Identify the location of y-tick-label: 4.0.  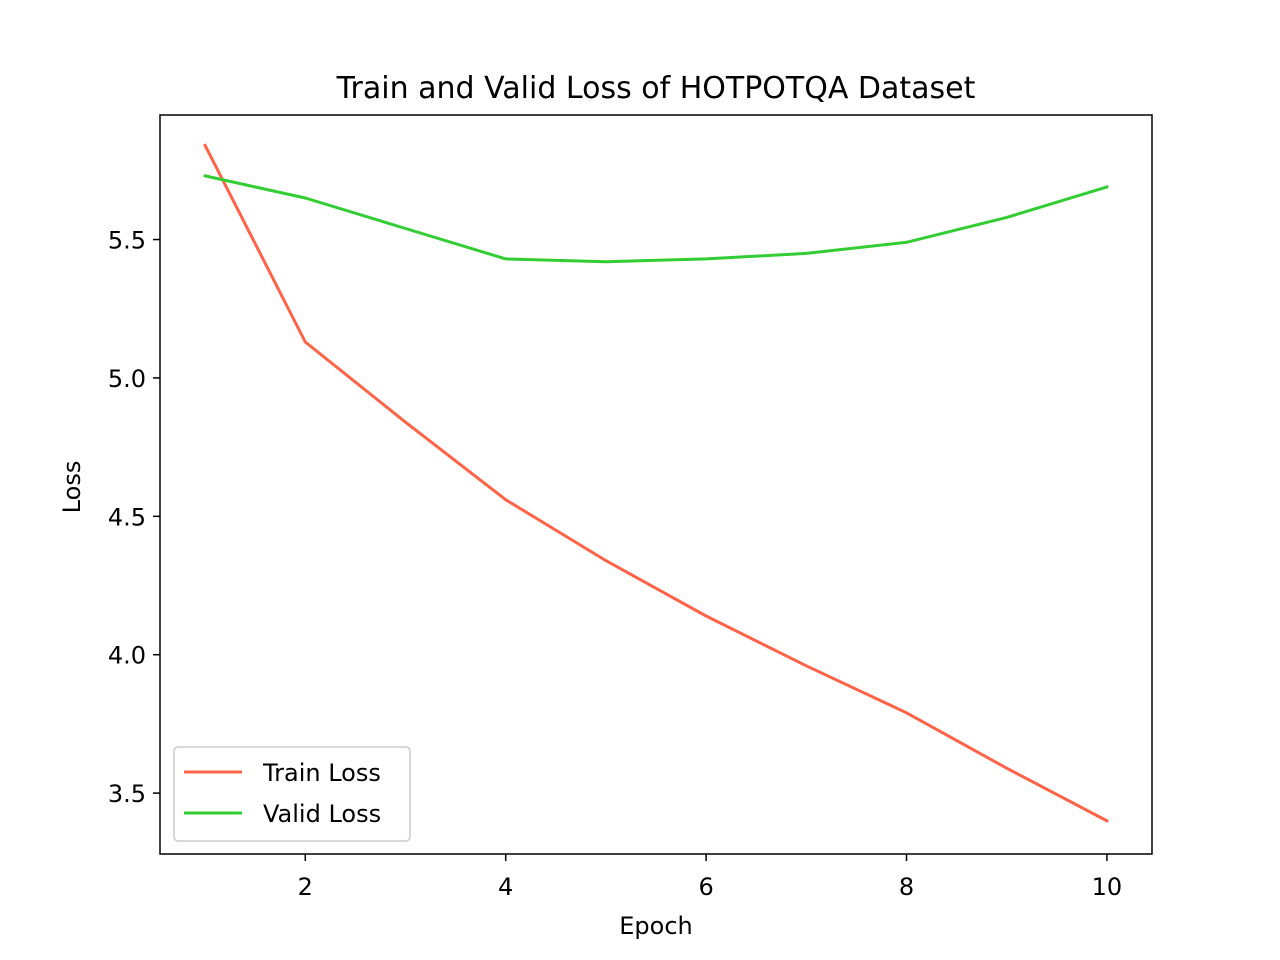
(127, 656).